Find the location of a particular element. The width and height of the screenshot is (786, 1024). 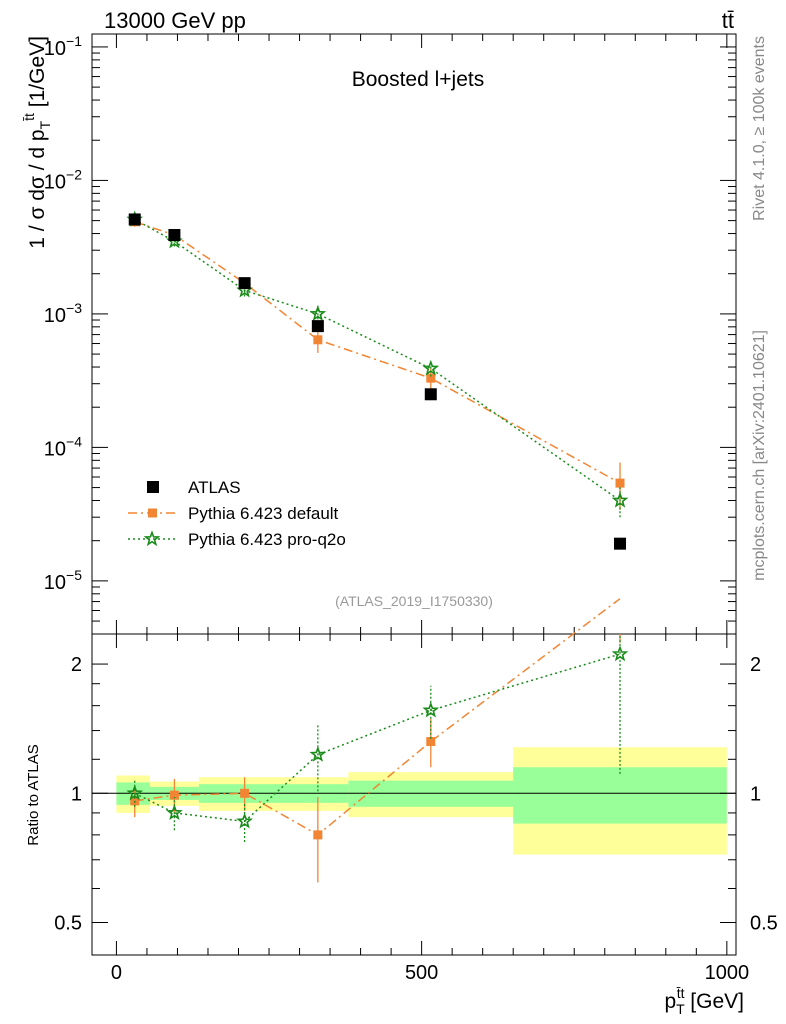

y-tick-label: 10⁻² is located at coordinates (63, 179).